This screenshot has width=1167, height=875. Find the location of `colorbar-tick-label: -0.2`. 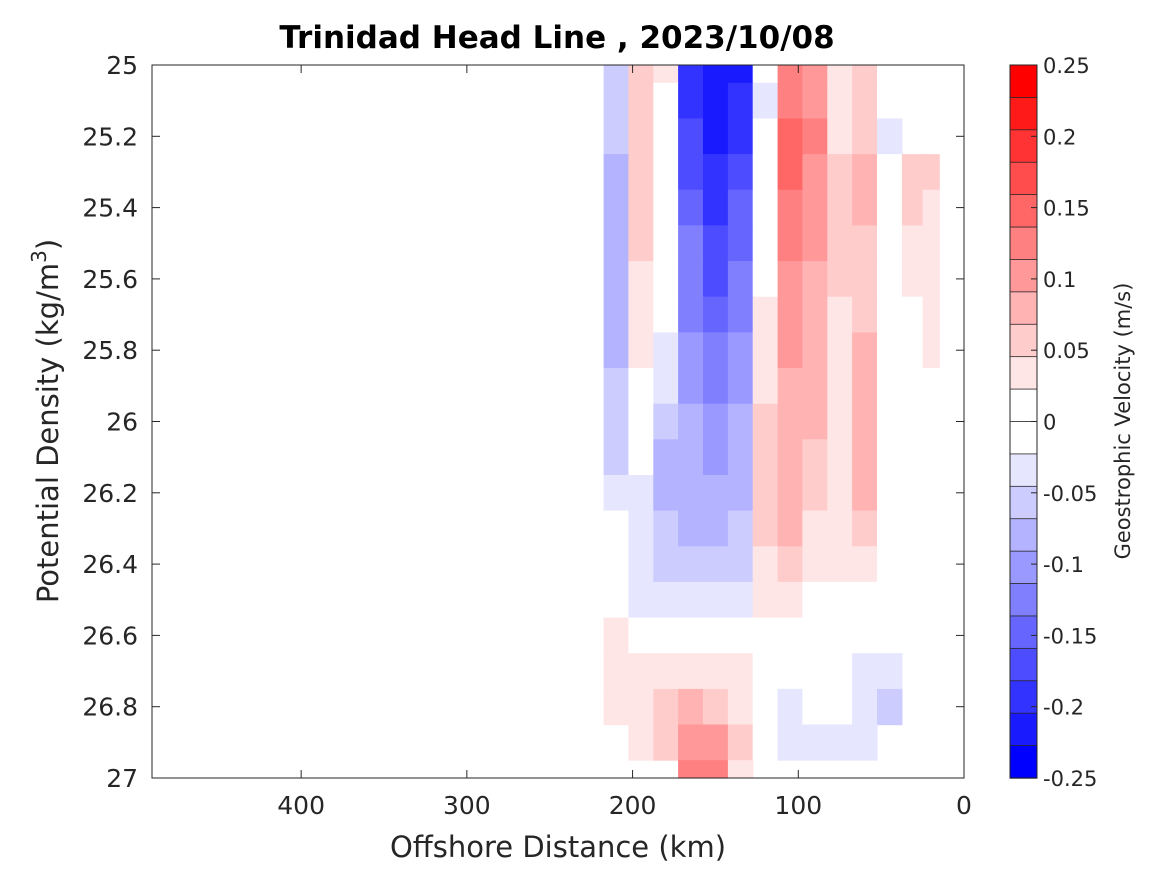

colorbar-tick-label: -0.2 is located at coordinates (1063, 708).